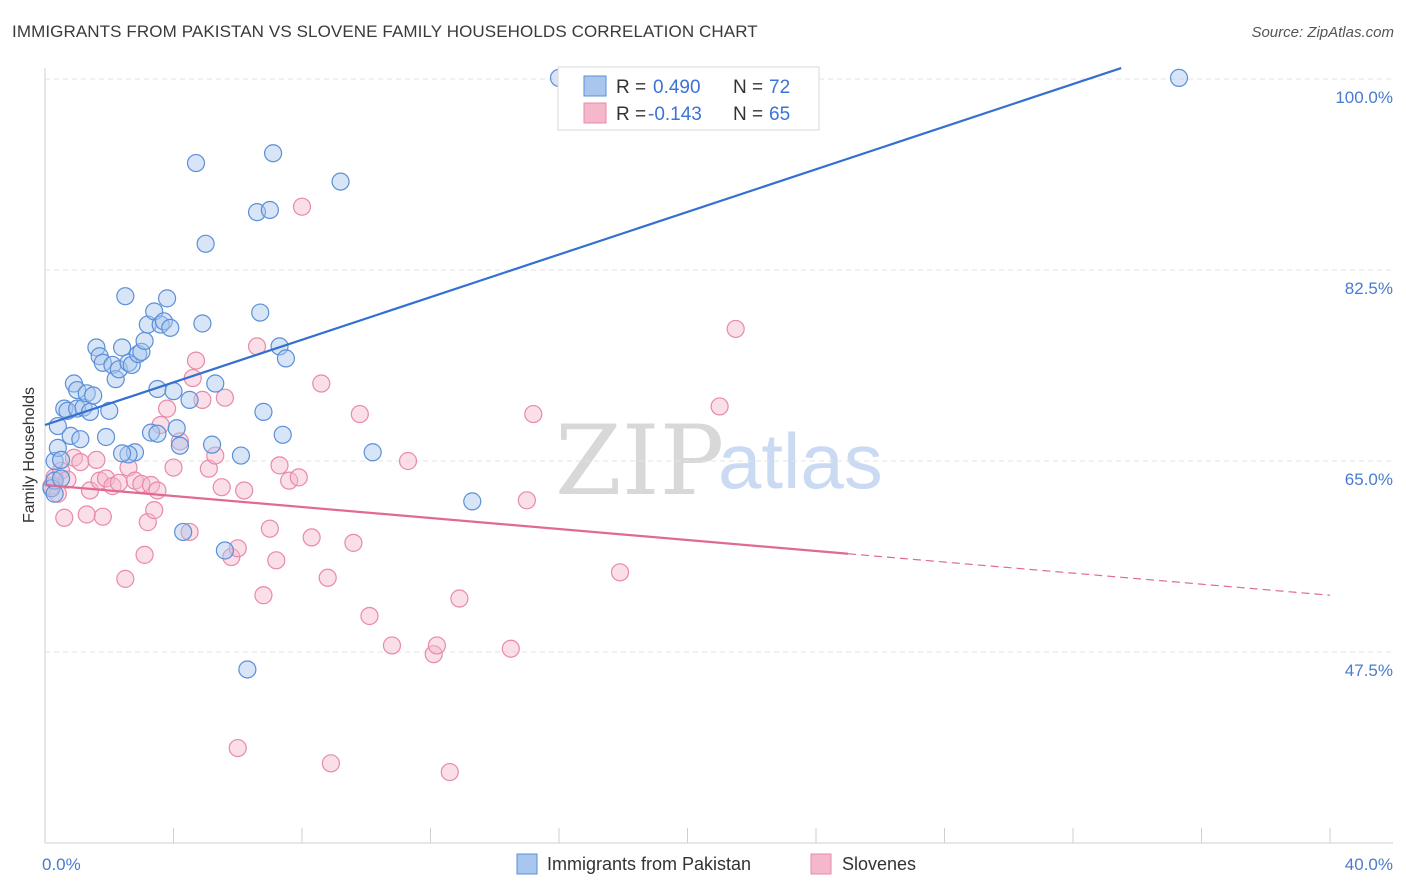  Describe the element at coordinates (1369, 670) in the screenshot. I see `y-tick-label-0: 47.5%` at that location.